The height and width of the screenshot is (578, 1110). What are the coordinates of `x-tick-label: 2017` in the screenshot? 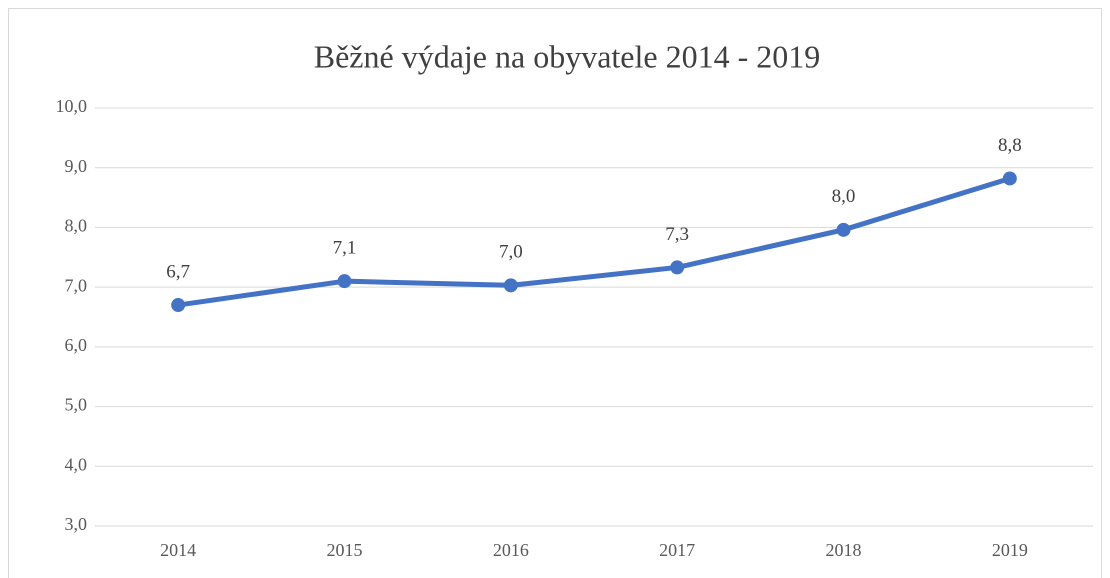 It's located at (677, 550).